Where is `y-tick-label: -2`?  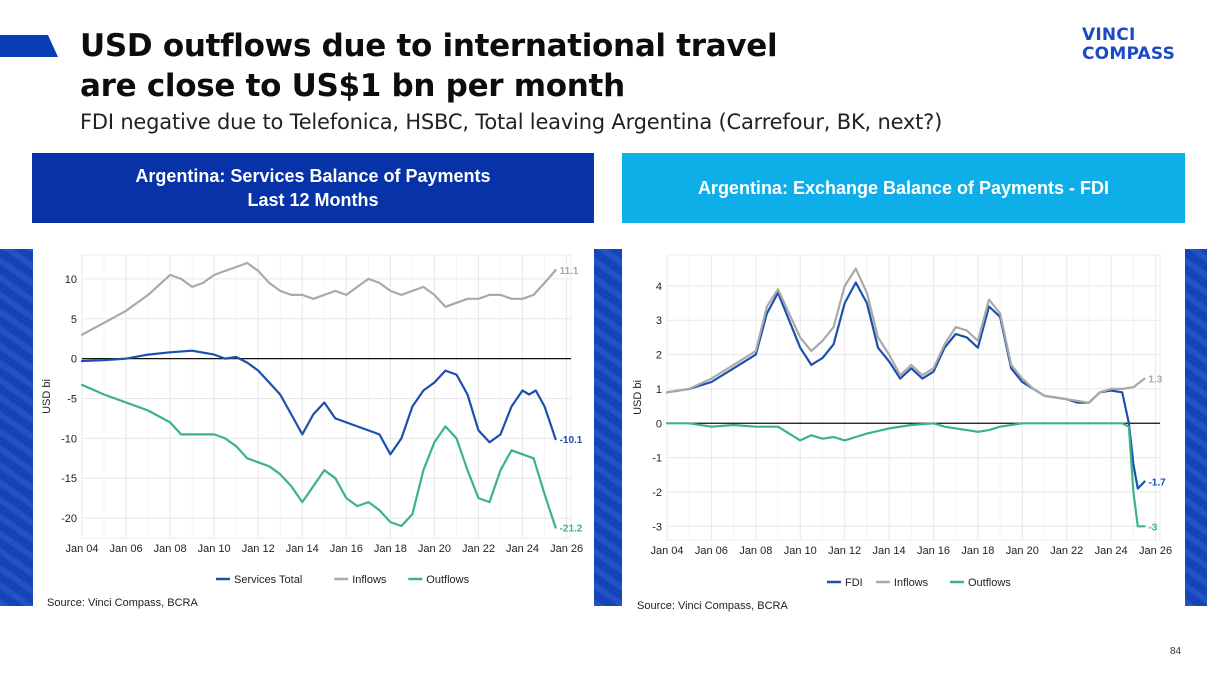 y-tick-label: -2 is located at coordinates (657, 493).